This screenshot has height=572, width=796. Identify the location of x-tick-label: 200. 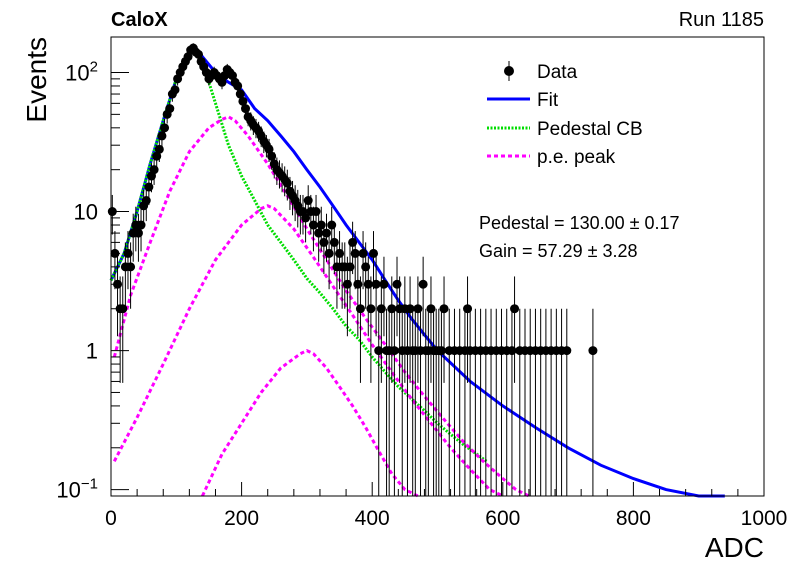
(241, 518).